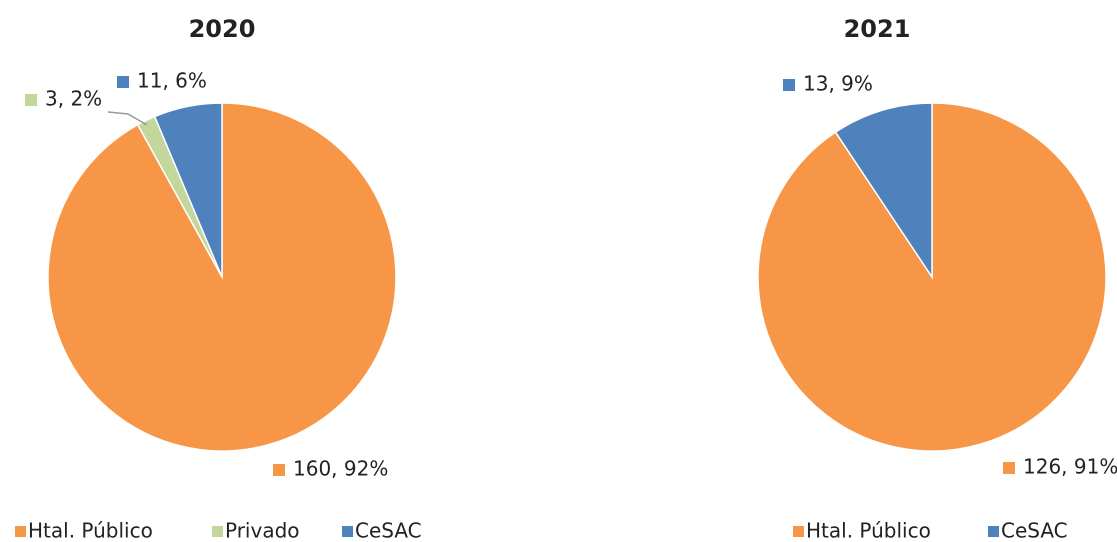 The height and width of the screenshot is (542, 1117). What do you see at coordinates (340, 469) in the screenshot?
I see `data-label: 160, 92%` at bounding box center [340, 469].